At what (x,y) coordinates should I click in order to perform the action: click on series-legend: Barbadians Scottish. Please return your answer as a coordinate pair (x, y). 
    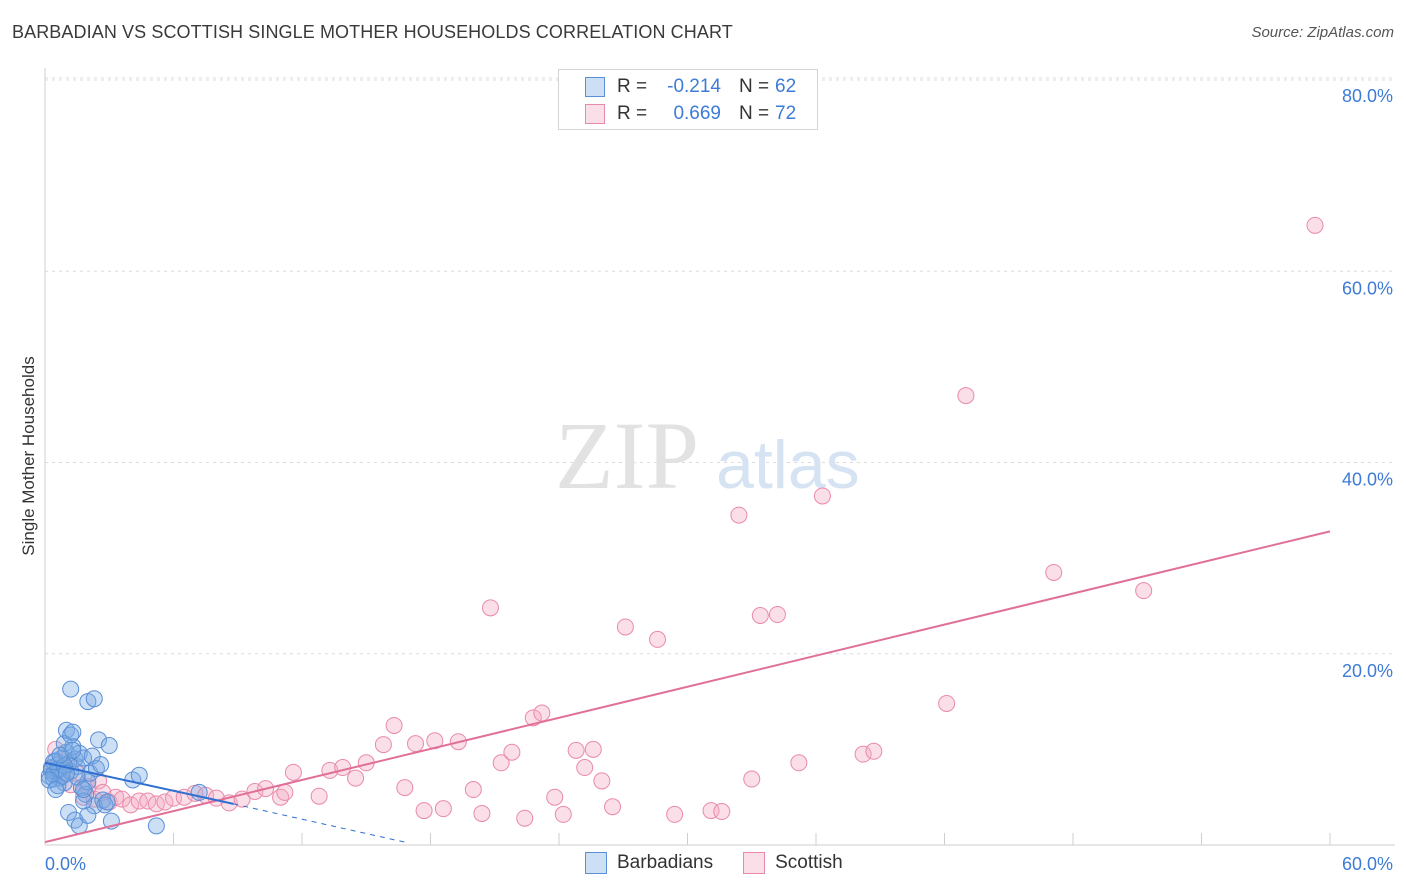
    Looking at the image, I should click on (729, 863).